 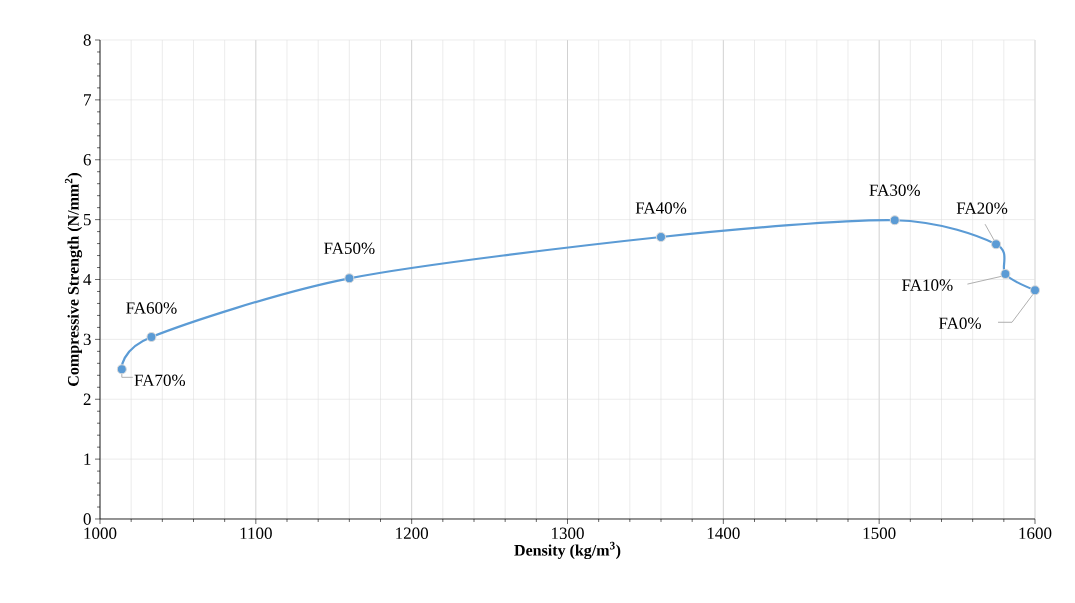 What do you see at coordinates (349, 248) in the screenshot?
I see `annotation: FA50%` at bounding box center [349, 248].